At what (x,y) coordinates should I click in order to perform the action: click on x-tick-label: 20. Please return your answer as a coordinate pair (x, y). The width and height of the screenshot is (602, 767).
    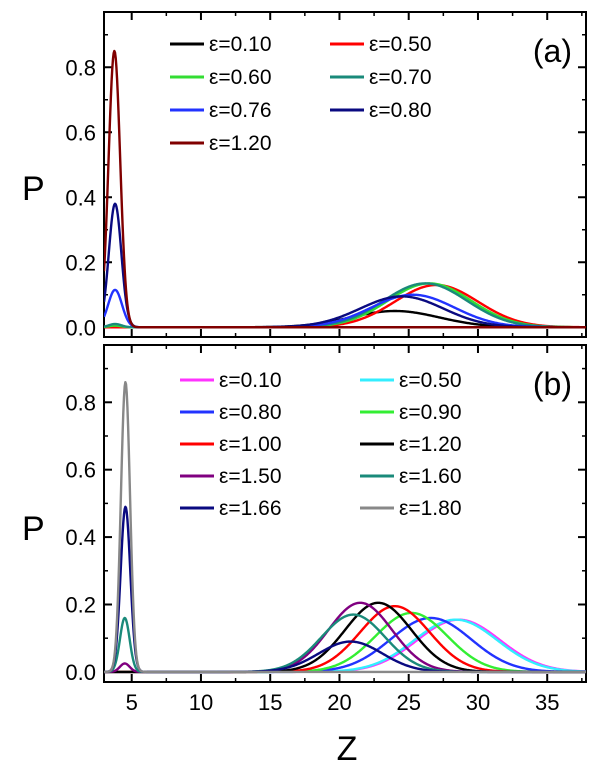
    Looking at the image, I should click on (339, 702).